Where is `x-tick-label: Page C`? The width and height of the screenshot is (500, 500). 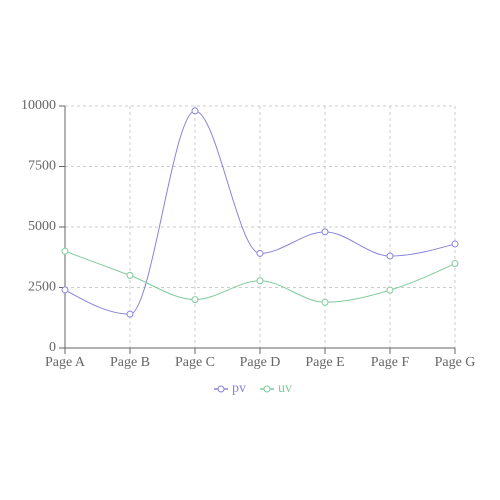 x-tick-label: Page C is located at coordinates (195, 362).